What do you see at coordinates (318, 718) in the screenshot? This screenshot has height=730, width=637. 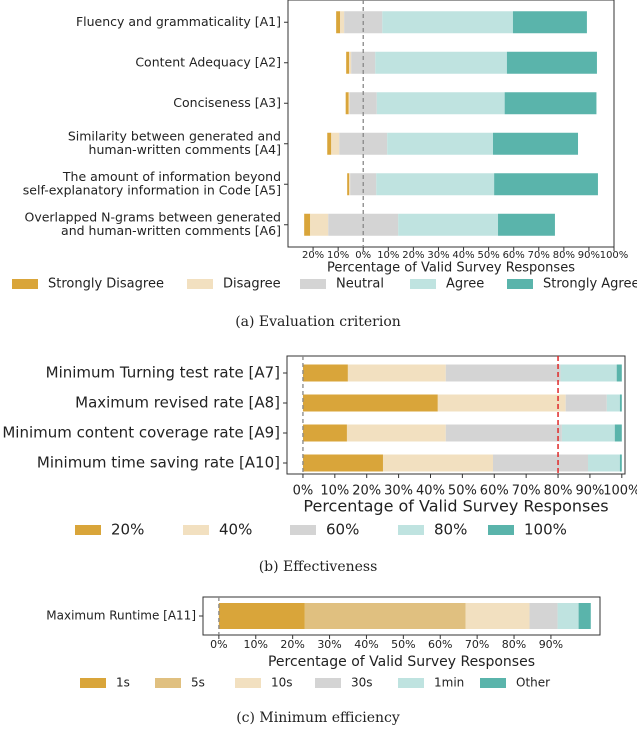 I see `caption: (c) Minimum efficiency` at bounding box center [318, 718].